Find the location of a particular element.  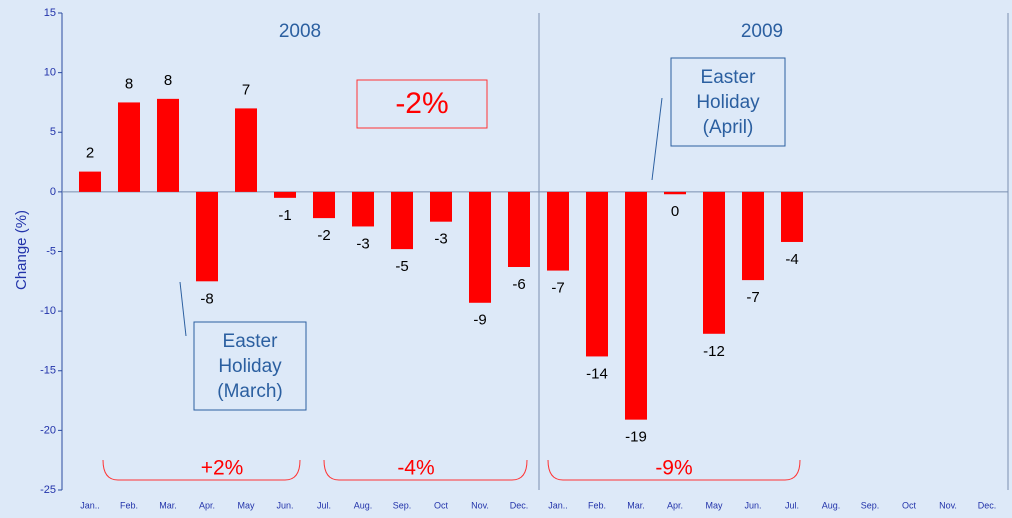

period-annotation: +2% is located at coordinates (222, 468).